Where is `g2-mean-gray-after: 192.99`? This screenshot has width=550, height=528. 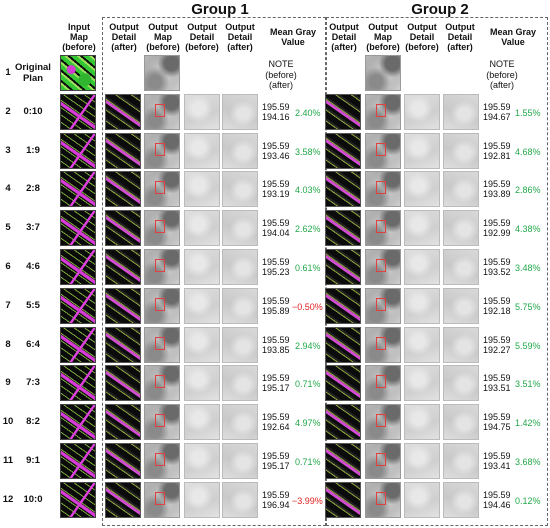 g2-mean-gray-after: 192.99 is located at coordinates (497, 233).